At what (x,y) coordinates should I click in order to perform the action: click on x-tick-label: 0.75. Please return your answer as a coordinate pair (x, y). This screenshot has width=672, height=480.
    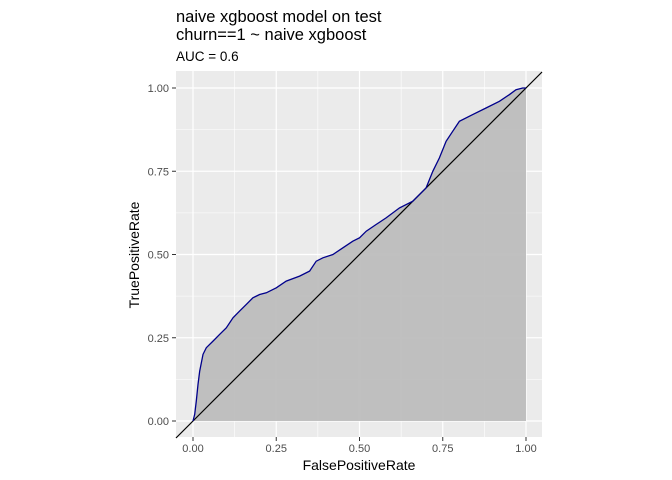
    Looking at the image, I should click on (442, 449).